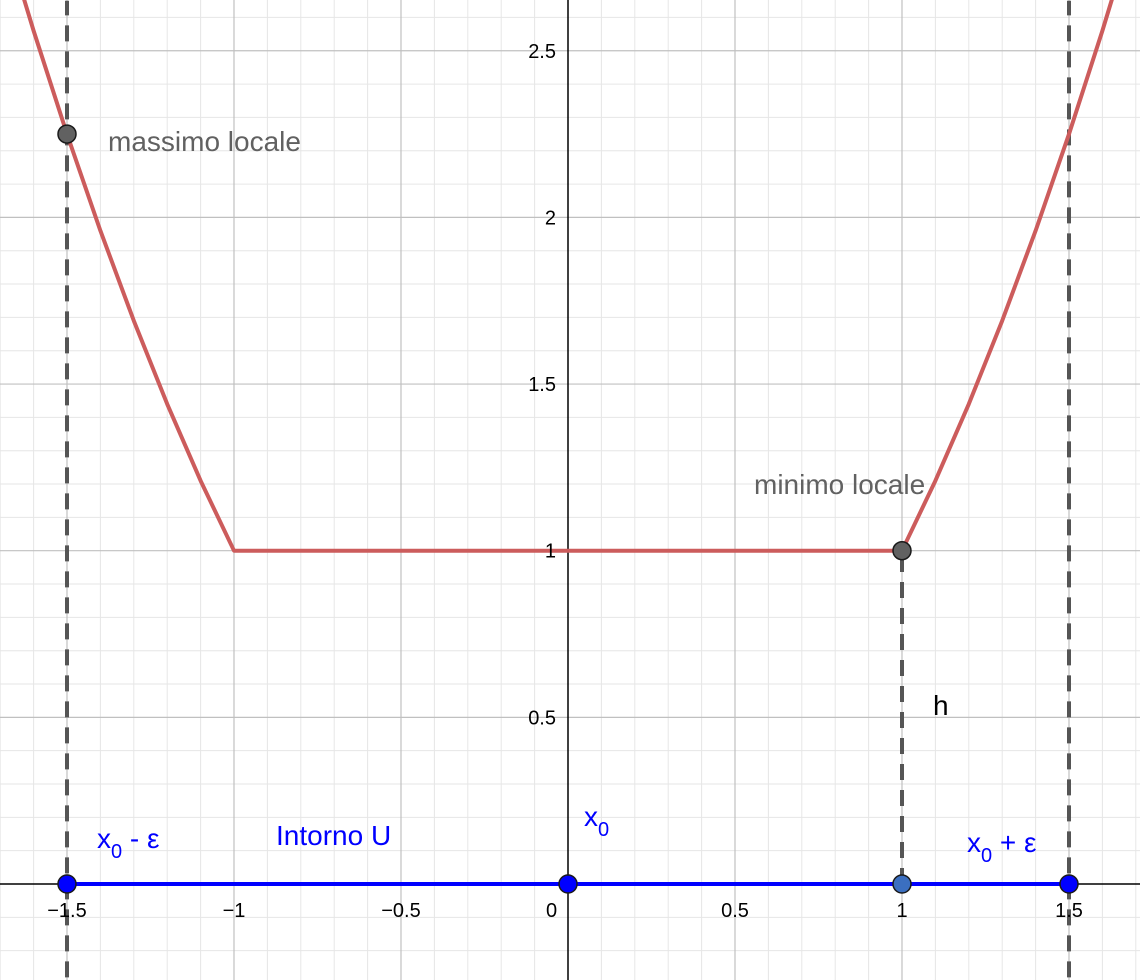  I want to click on x0-label: x0, so click(596, 821).